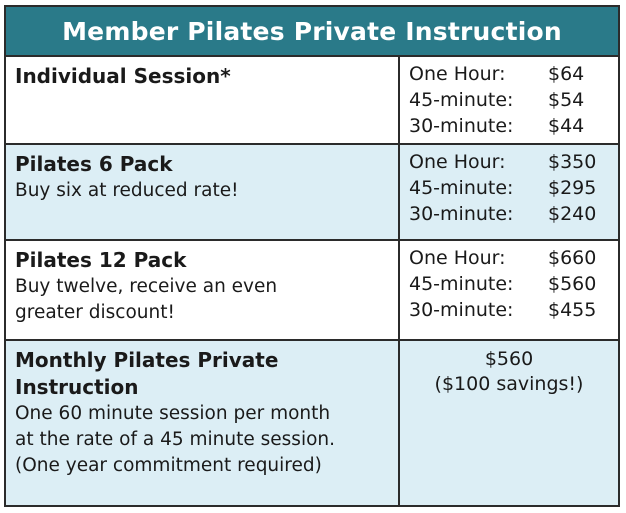 This screenshot has height=513, width=626. Describe the element at coordinates (94, 164) in the screenshot. I see `row-name: Pilates 6 Pack` at that location.